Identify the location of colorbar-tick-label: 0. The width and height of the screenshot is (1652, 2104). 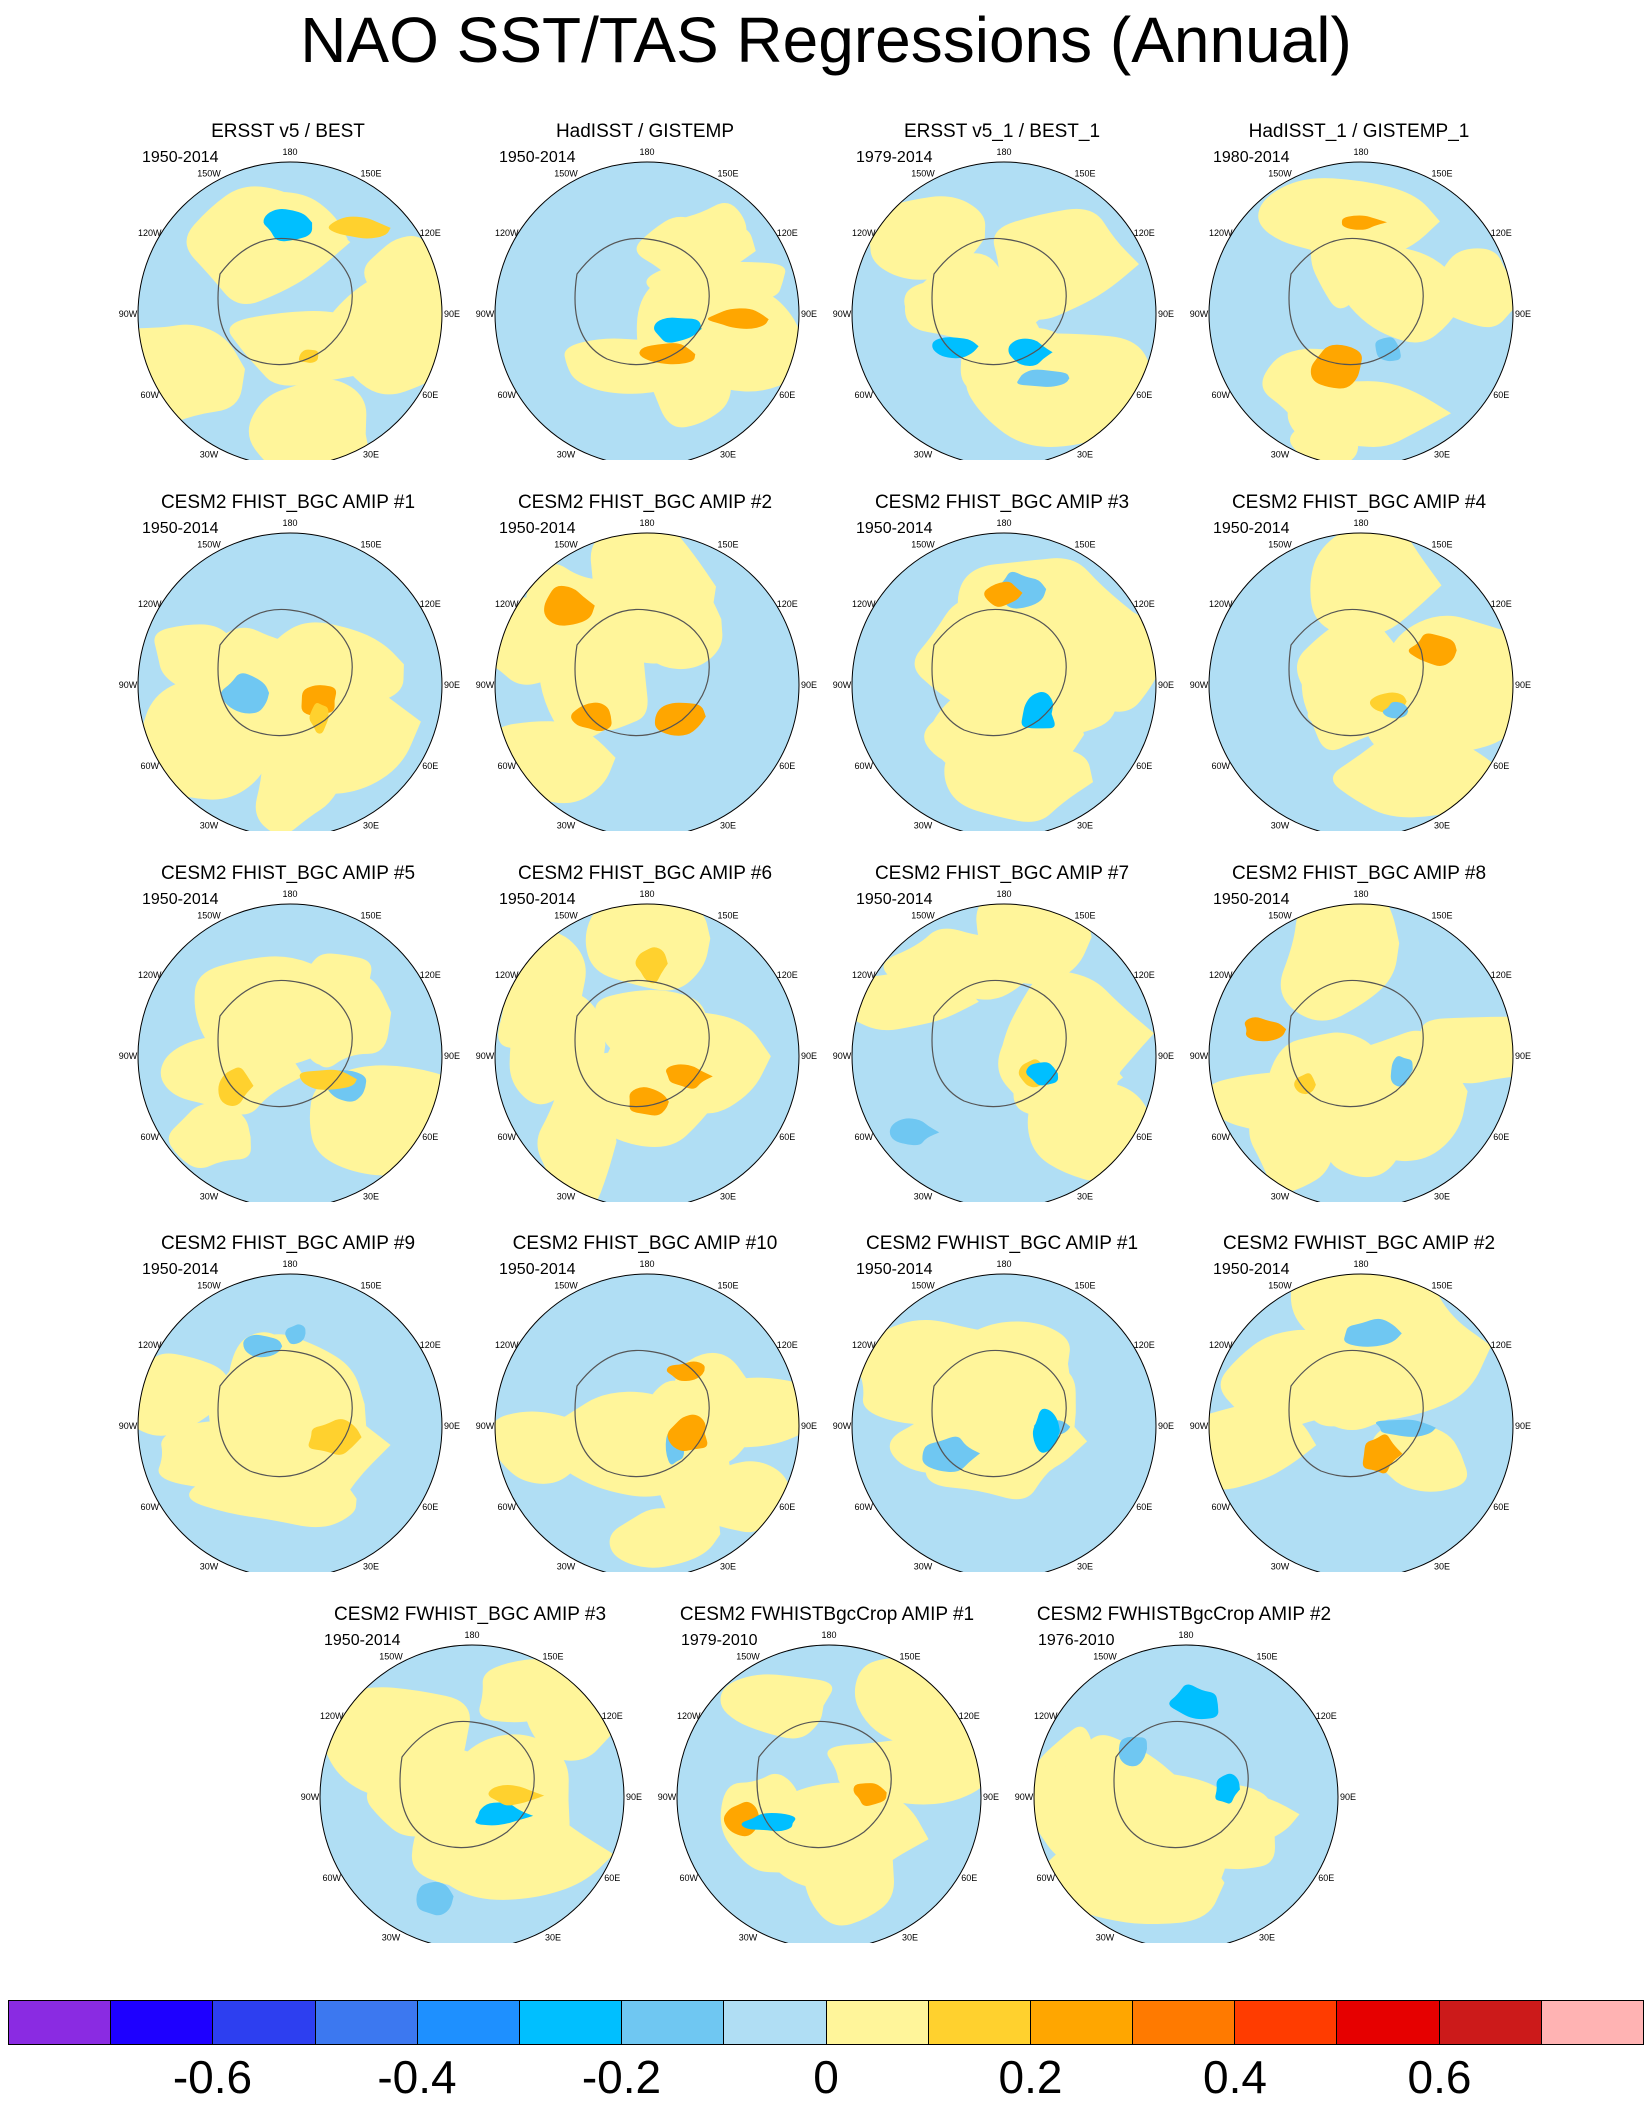
(826, 2077).